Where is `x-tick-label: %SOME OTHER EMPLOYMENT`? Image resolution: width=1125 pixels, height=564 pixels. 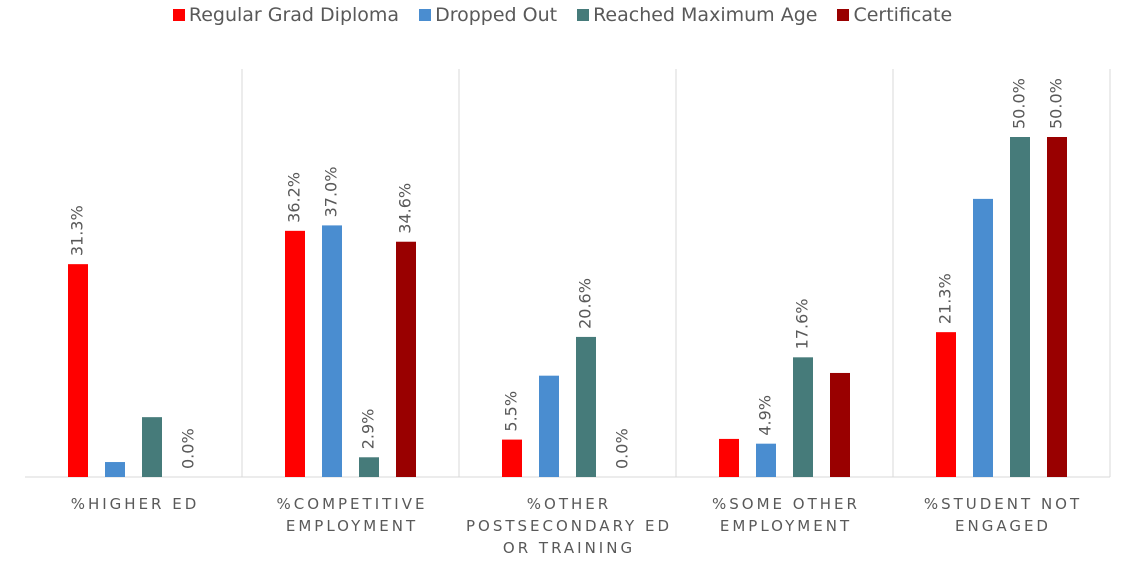
x-tick-label: %SOME OTHER EMPLOYMENT is located at coordinates (786, 515).